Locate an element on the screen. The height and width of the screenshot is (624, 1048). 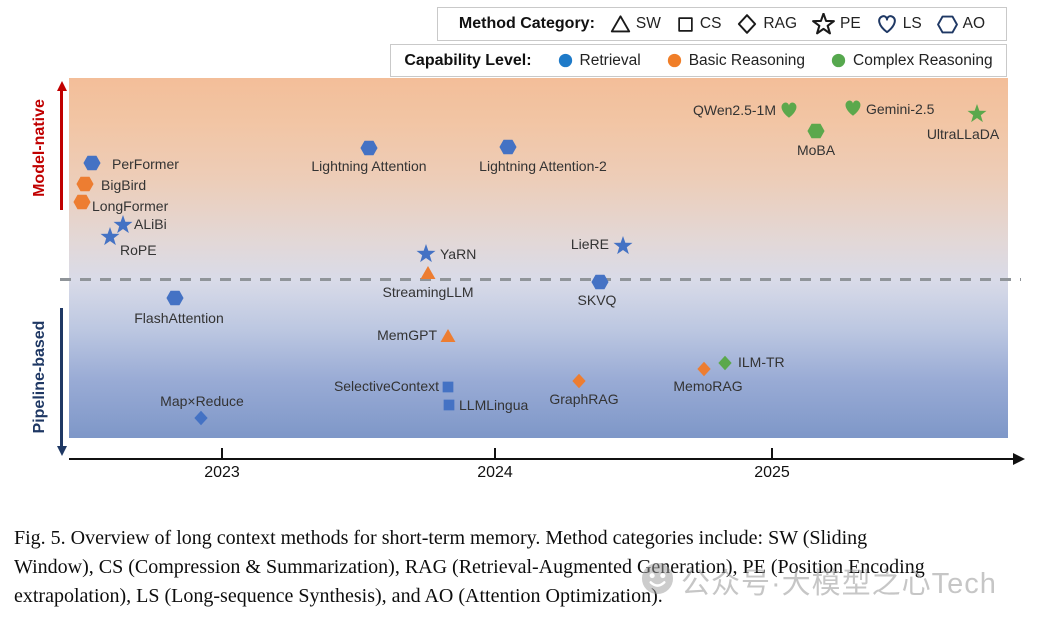
heart-icon is located at coordinates (887, 24).